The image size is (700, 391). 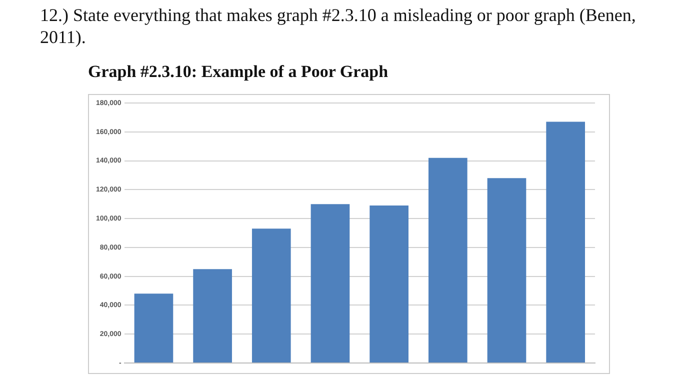 I want to click on chart-subtitle: Graph #2.3.10: Example of a Poor Graph, so click(x=238, y=72).